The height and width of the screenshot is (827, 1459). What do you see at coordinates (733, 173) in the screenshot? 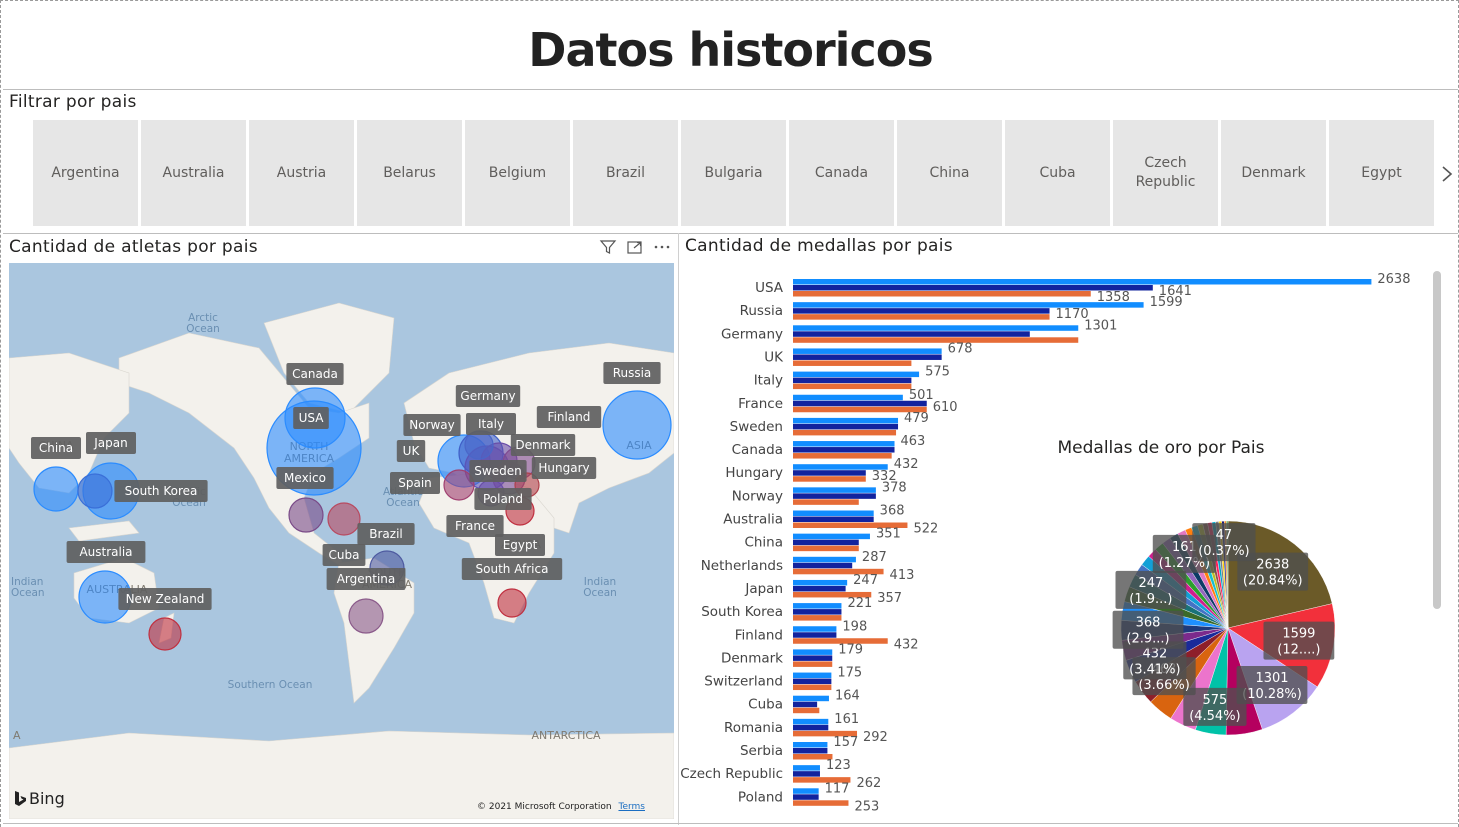
I see `slicer-item: Bulgaria` at bounding box center [733, 173].